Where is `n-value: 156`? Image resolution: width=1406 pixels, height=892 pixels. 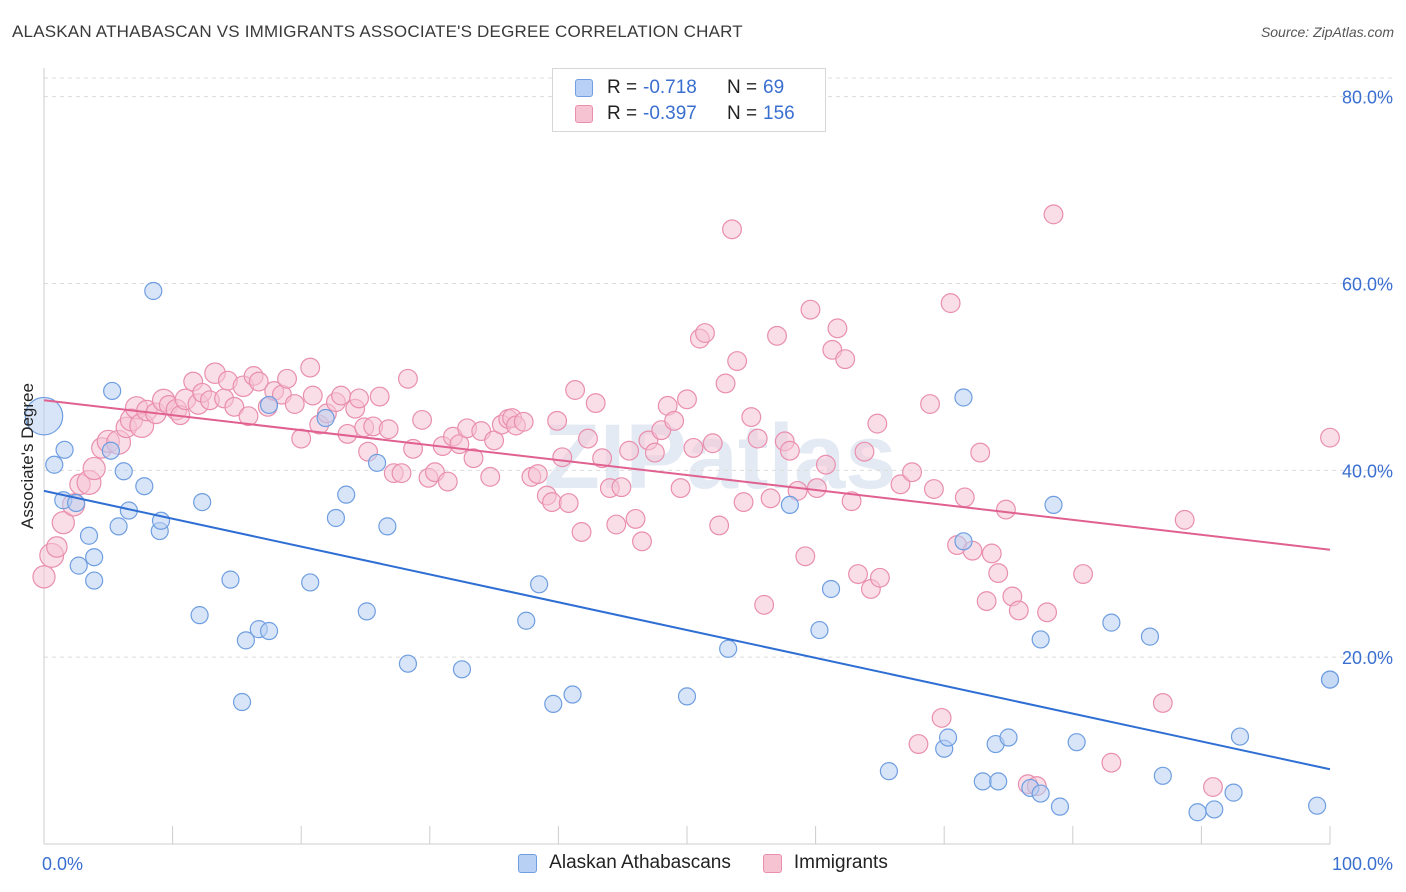
n-value: 156 is located at coordinates (779, 113).